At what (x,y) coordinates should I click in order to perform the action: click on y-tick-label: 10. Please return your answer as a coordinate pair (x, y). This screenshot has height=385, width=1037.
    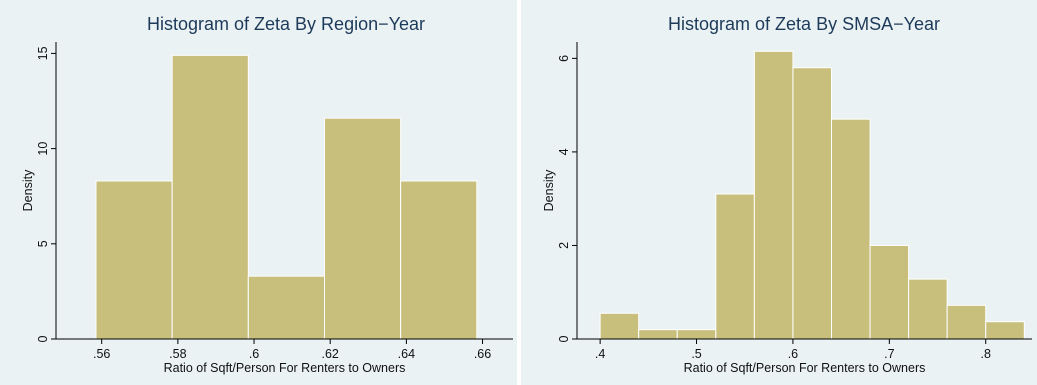
    Looking at the image, I should click on (43, 149).